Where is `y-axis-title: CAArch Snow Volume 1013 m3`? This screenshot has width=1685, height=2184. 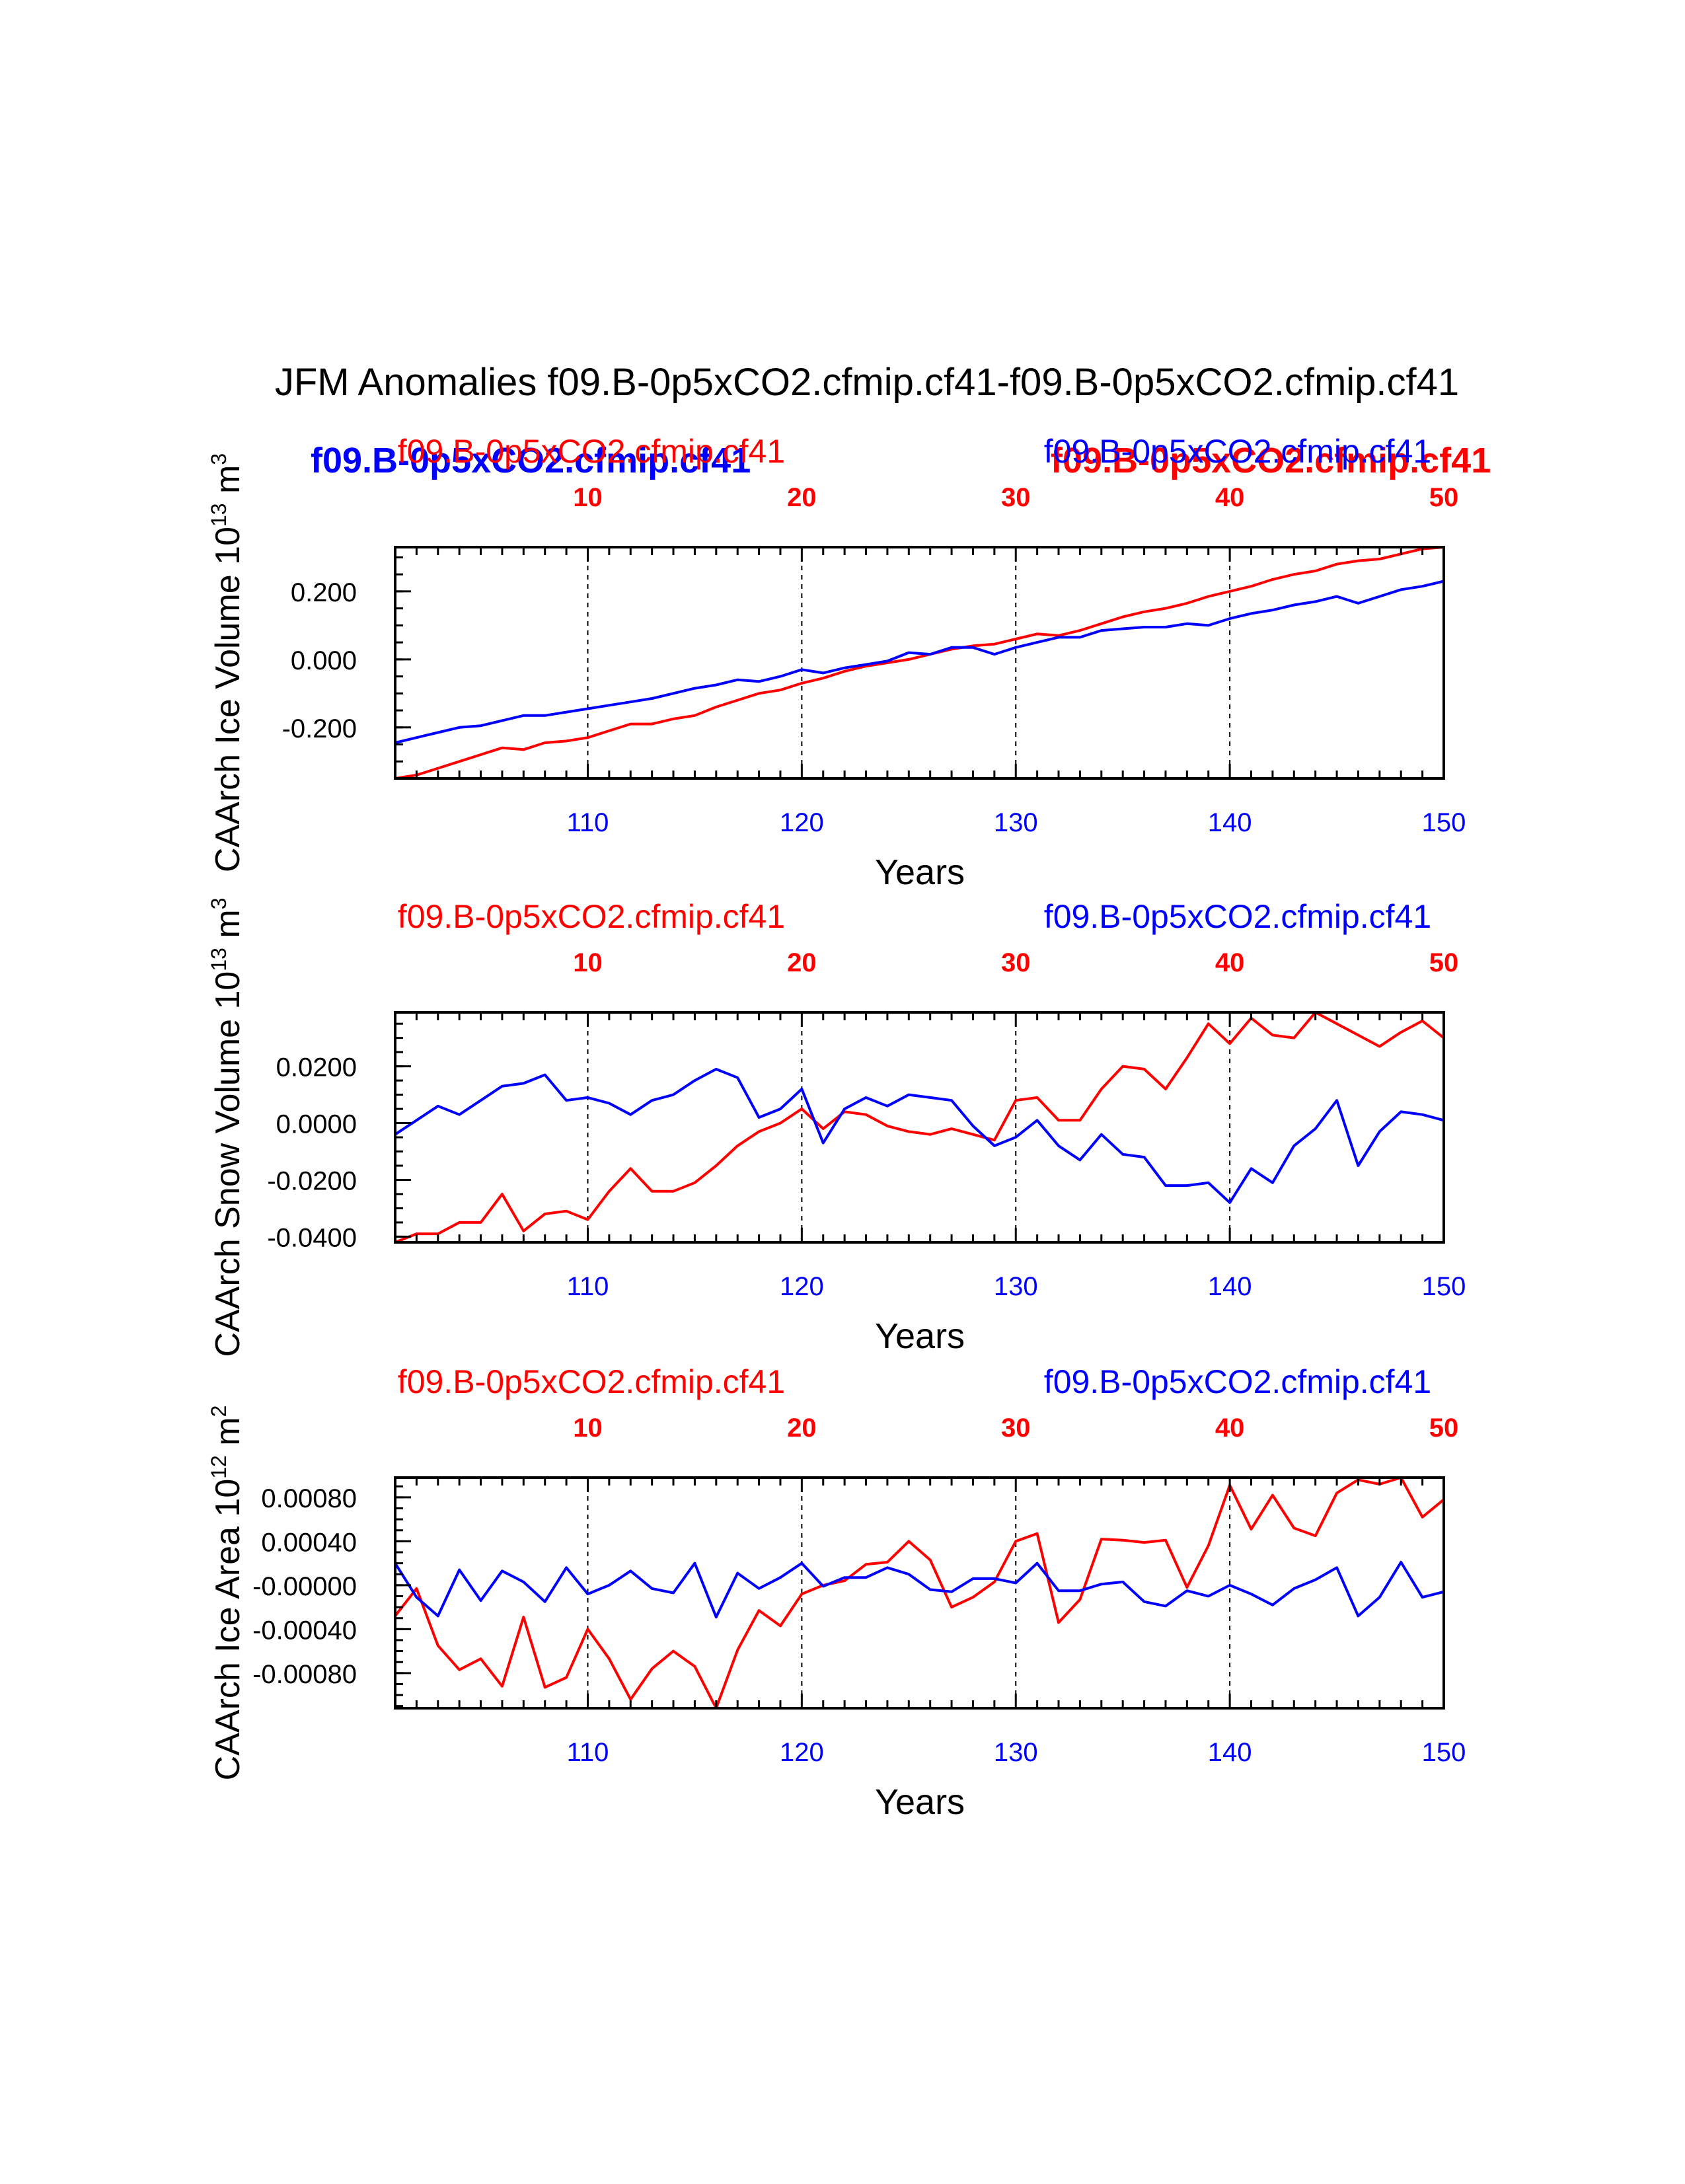 y-axis-title: CAArch Snow Volume 1013 m3 is located at coordinates (227, 1127).